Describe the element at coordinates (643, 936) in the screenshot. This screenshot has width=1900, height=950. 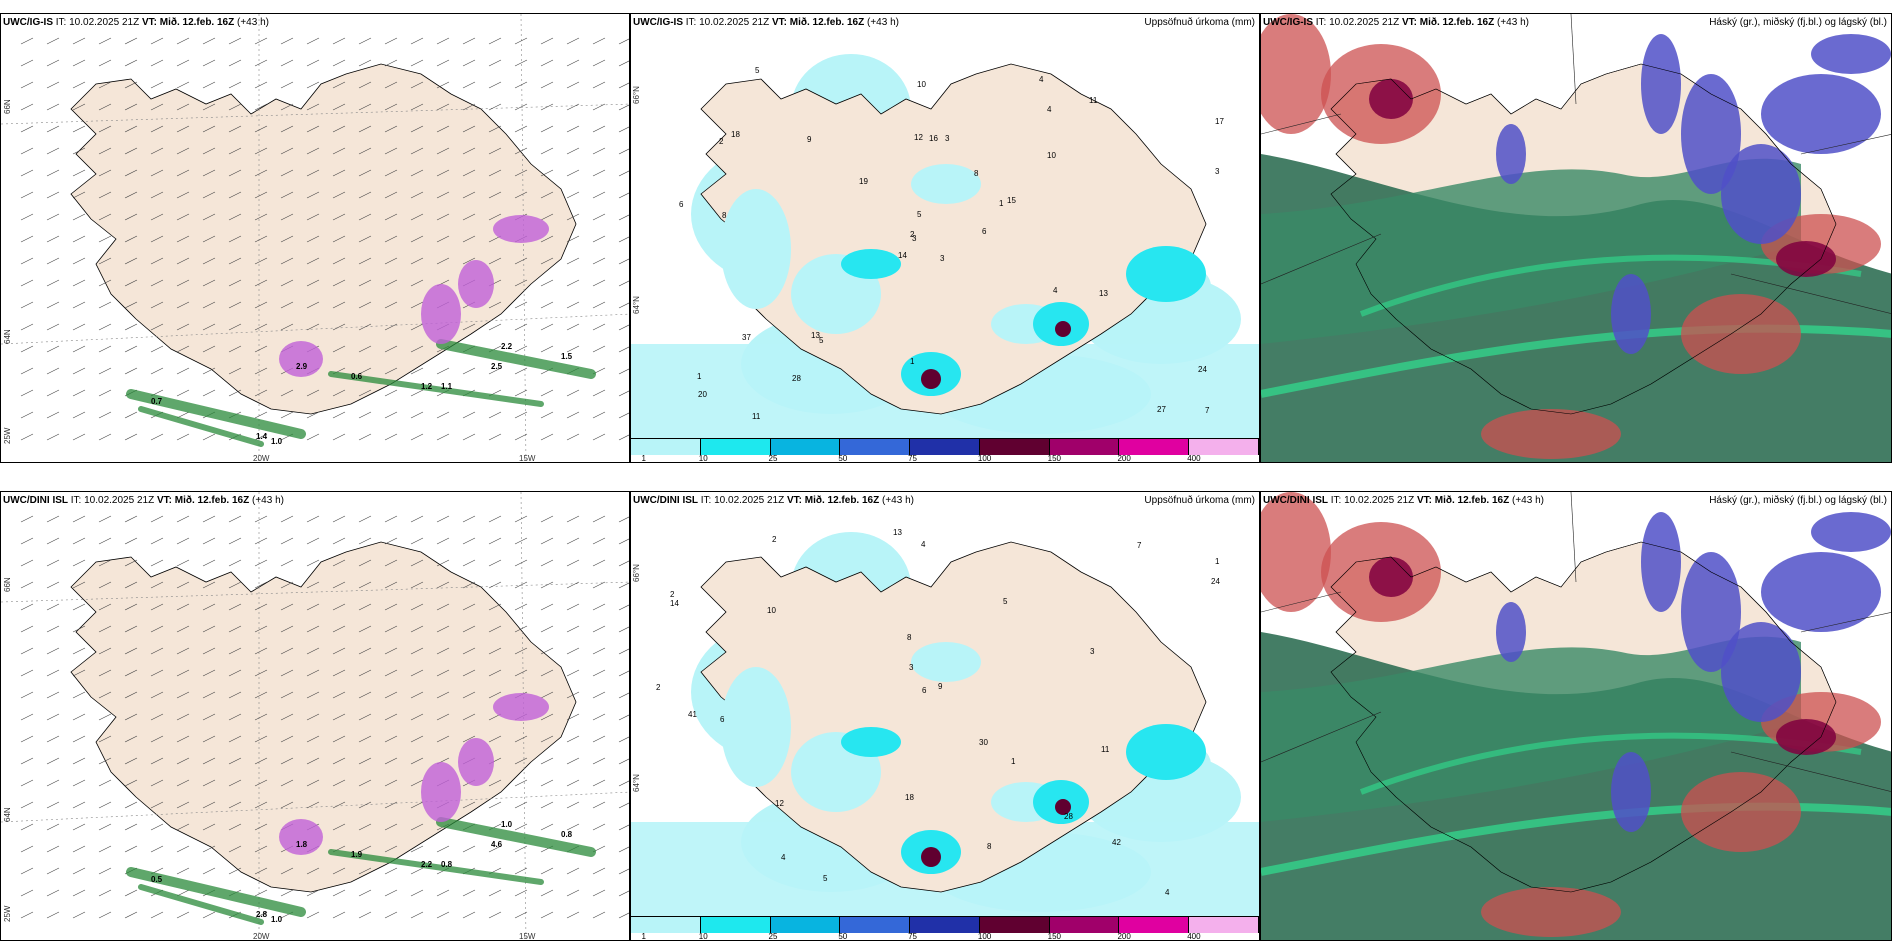
I see `colorbar-tick: 1` at that location.